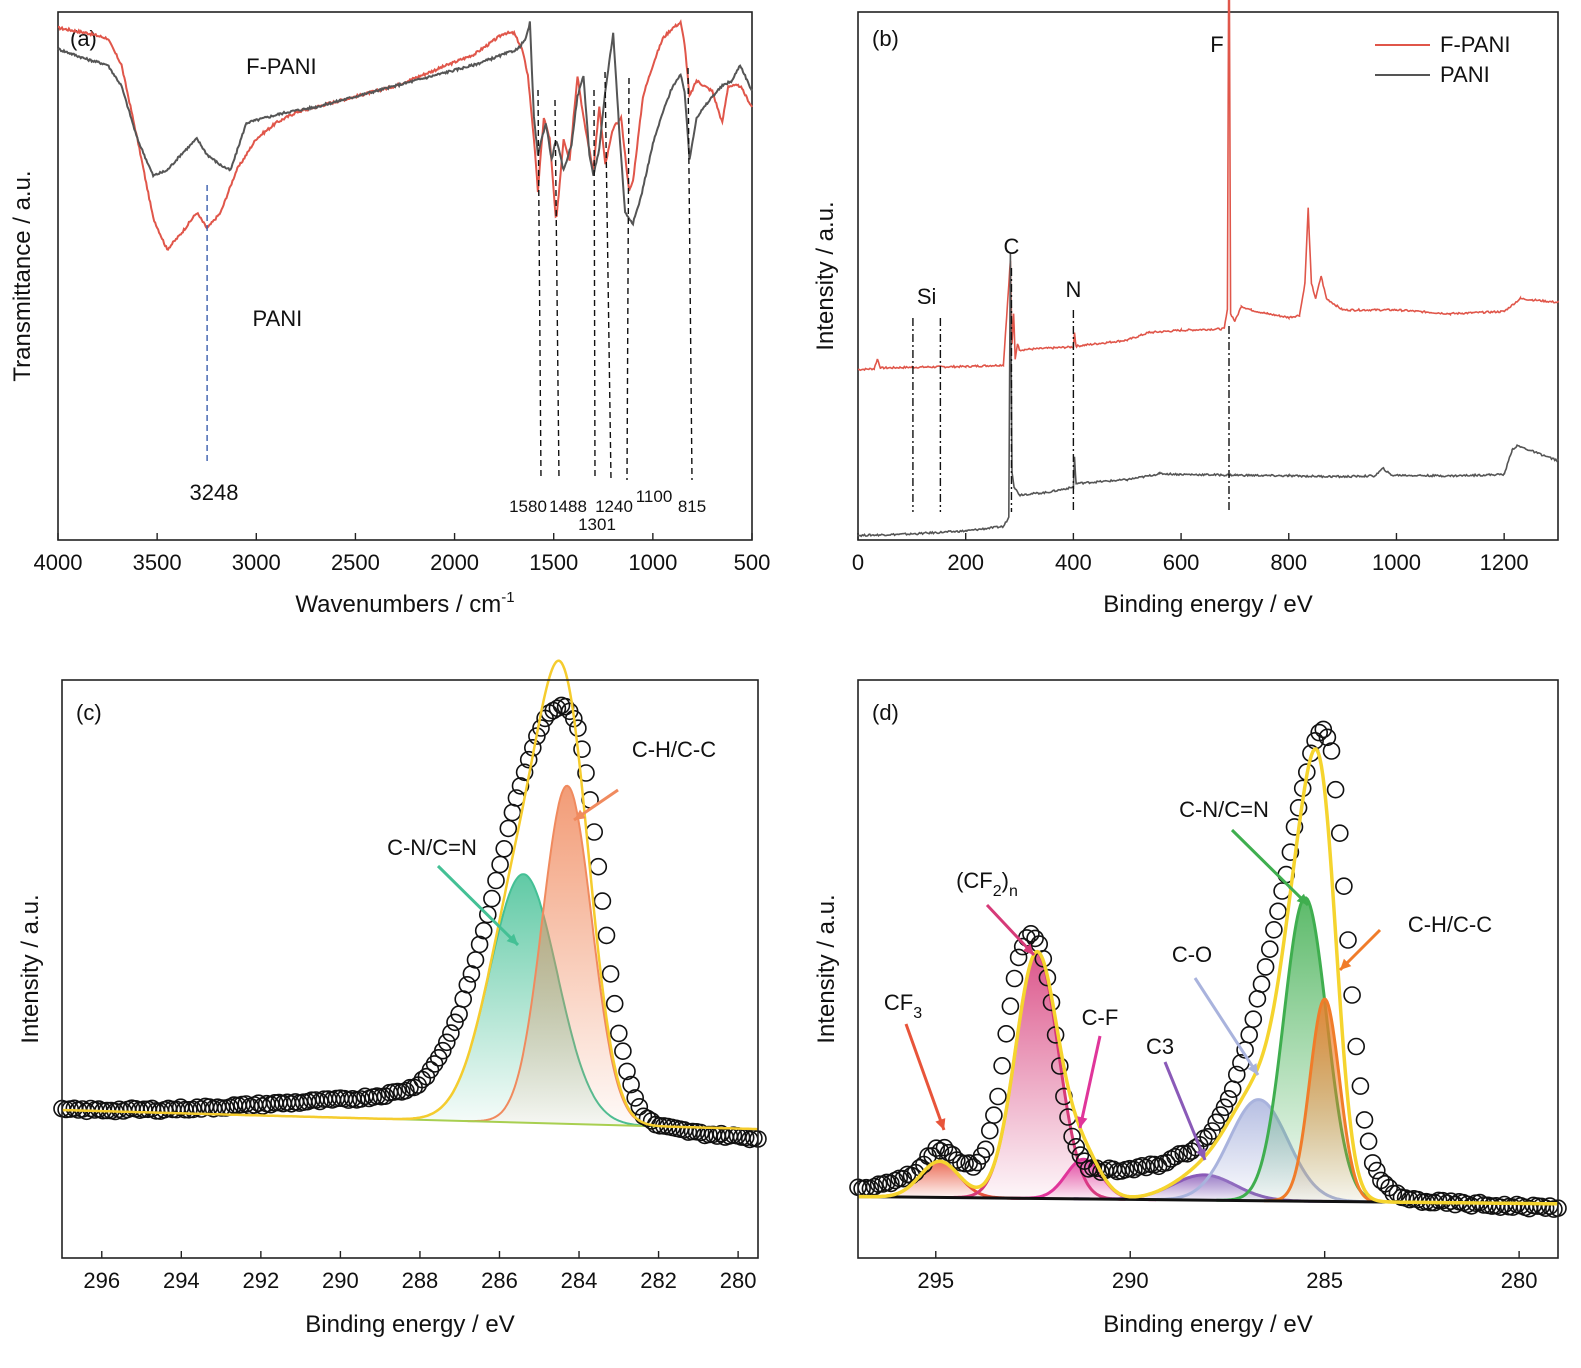  Describe the element at coordinates (1181, 562) in the screenshot. I see `x-tick-label-1-3: 600` at that location.